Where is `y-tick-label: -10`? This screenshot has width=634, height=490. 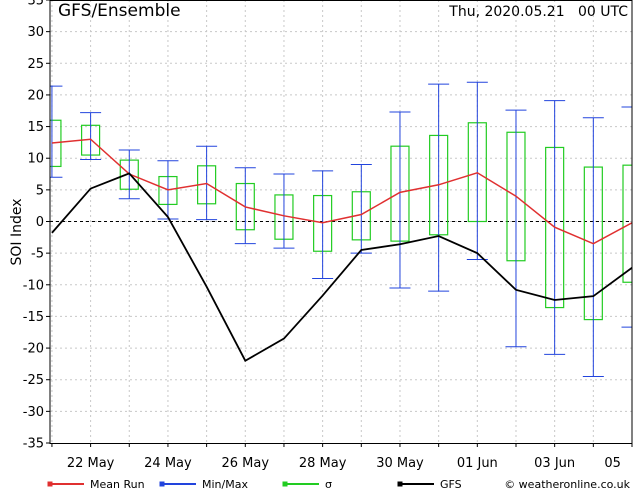 y-tick-label: -10 is located at coordinates (33, 285).